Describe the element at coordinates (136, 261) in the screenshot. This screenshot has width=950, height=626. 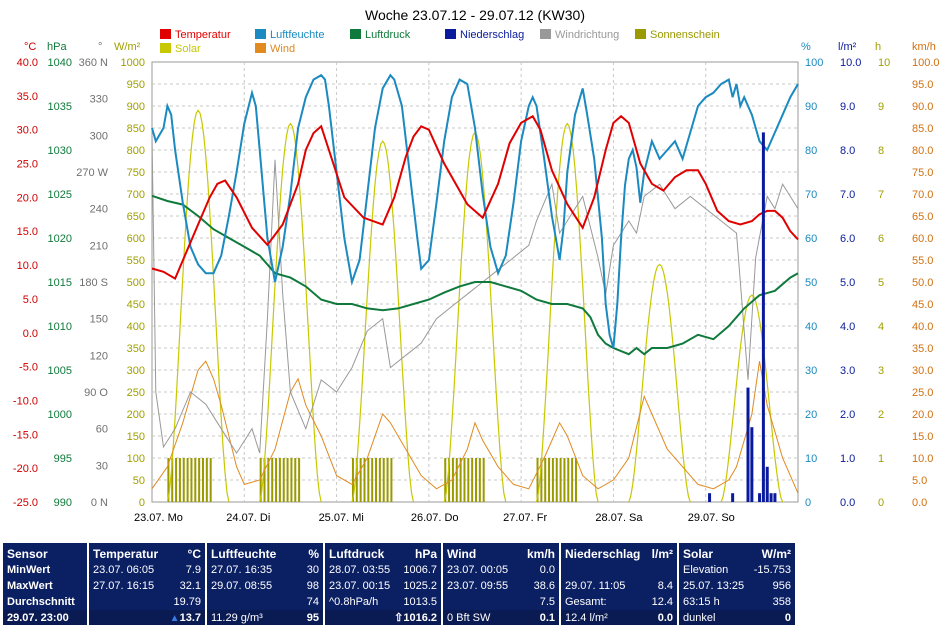
I see `solar-tick-label: 550` at that location.